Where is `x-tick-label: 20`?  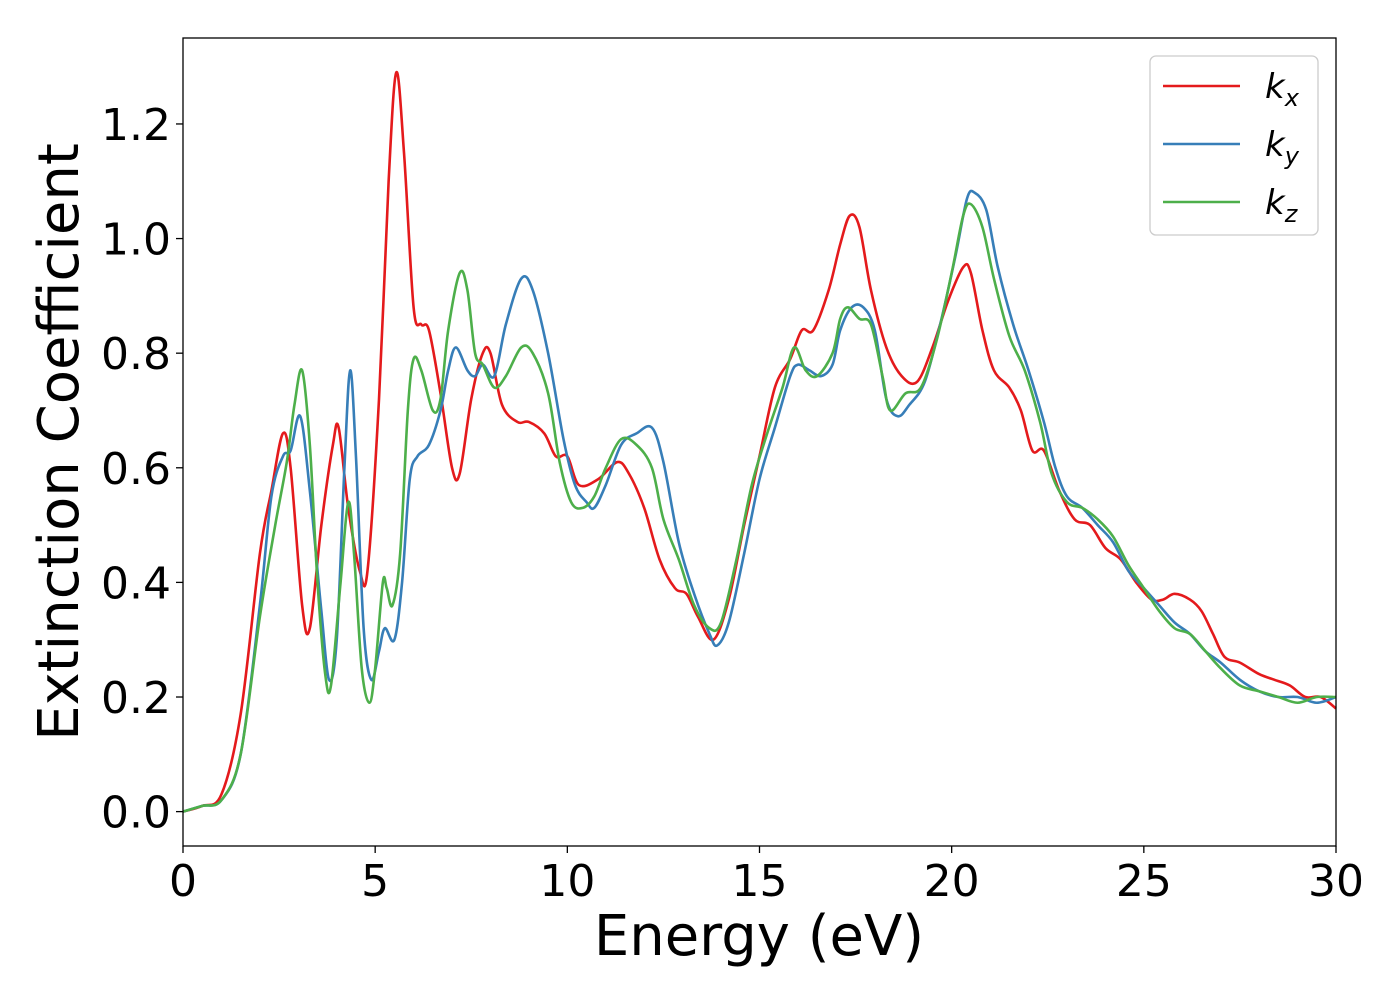 x-tick-label: 20 is located at coordinates (952, 881).